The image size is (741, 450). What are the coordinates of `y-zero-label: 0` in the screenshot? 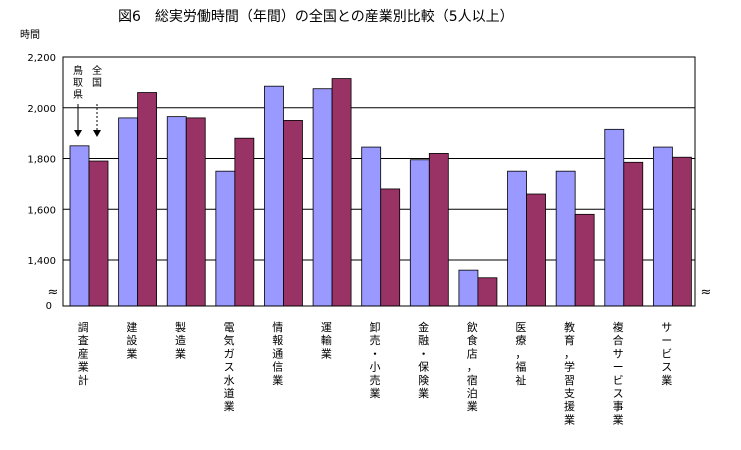 It's located at (49, 306).